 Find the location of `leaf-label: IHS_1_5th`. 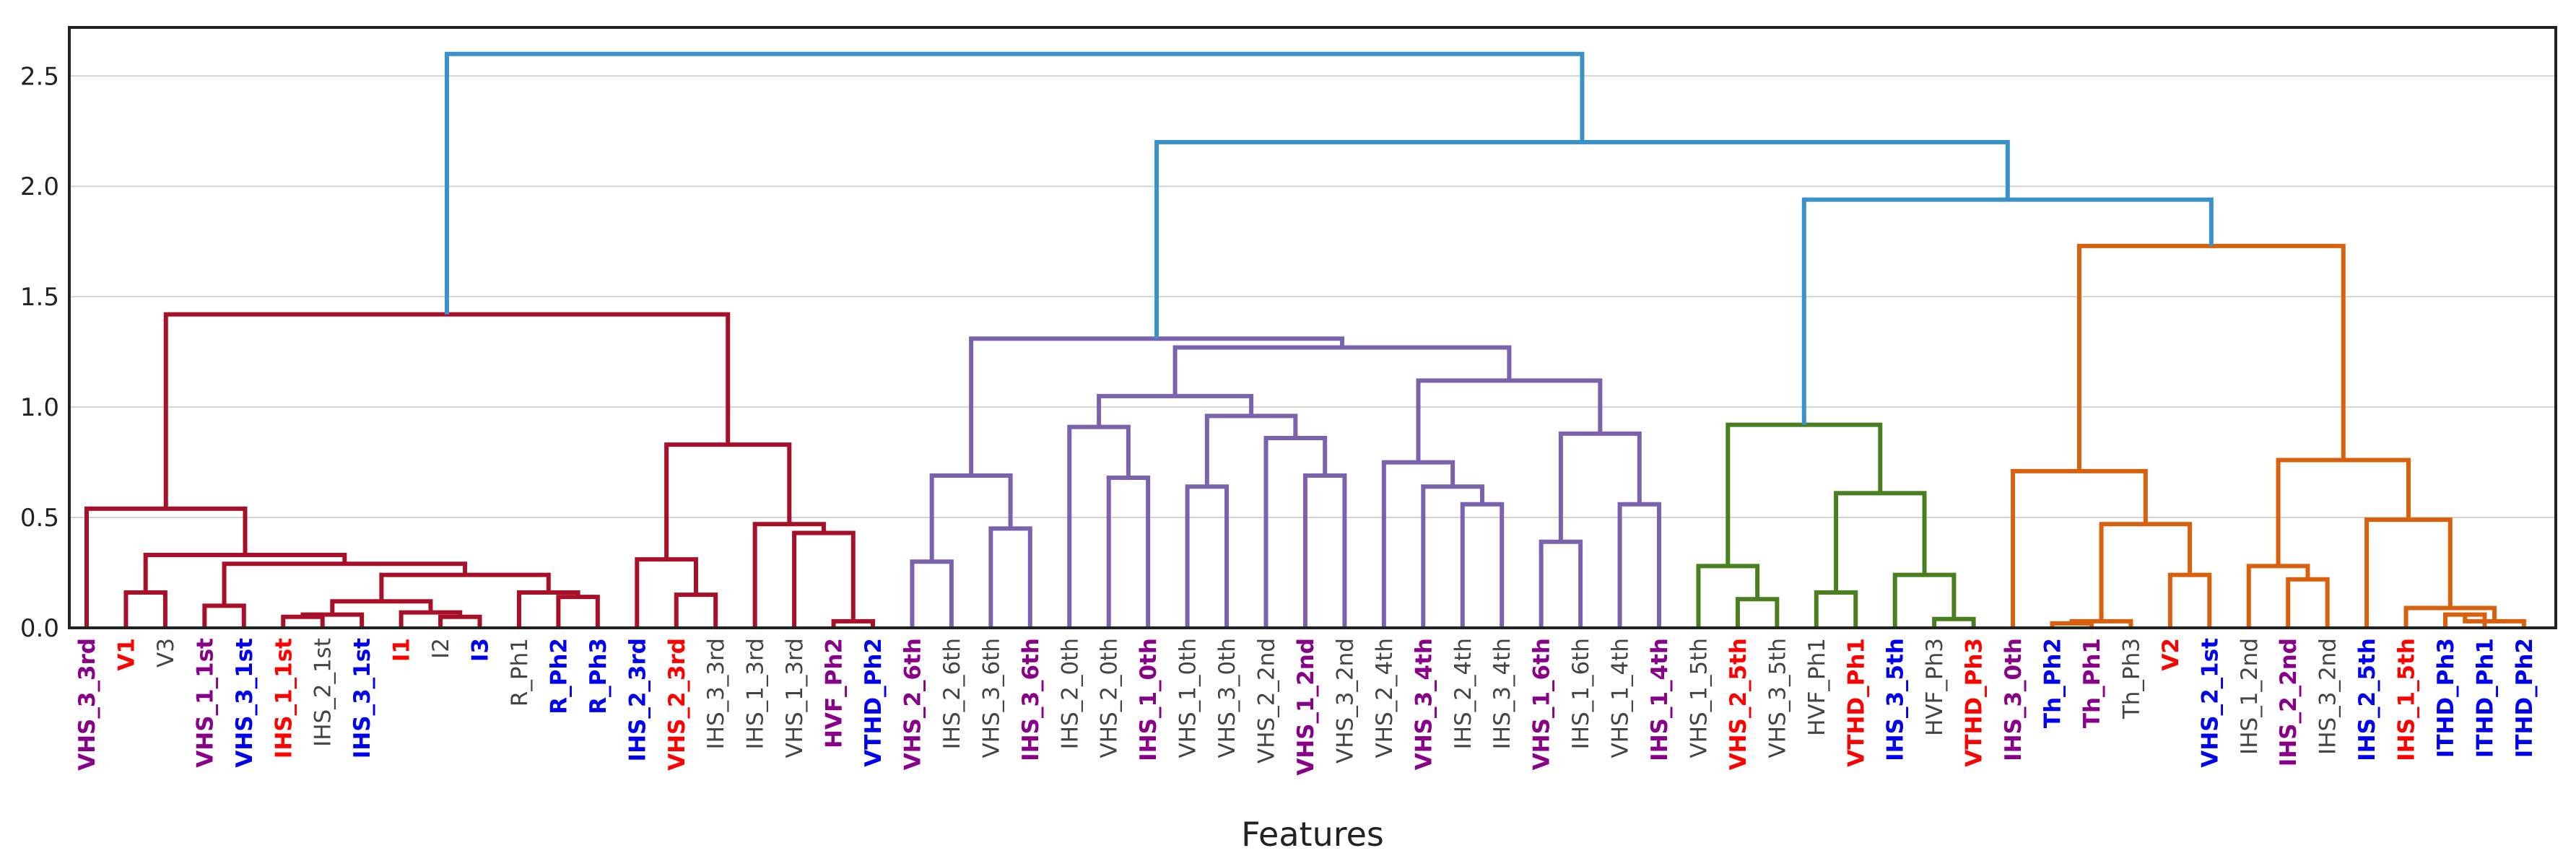

leaf-label: IHS_1_5th is located at coordinates (2407, 699).